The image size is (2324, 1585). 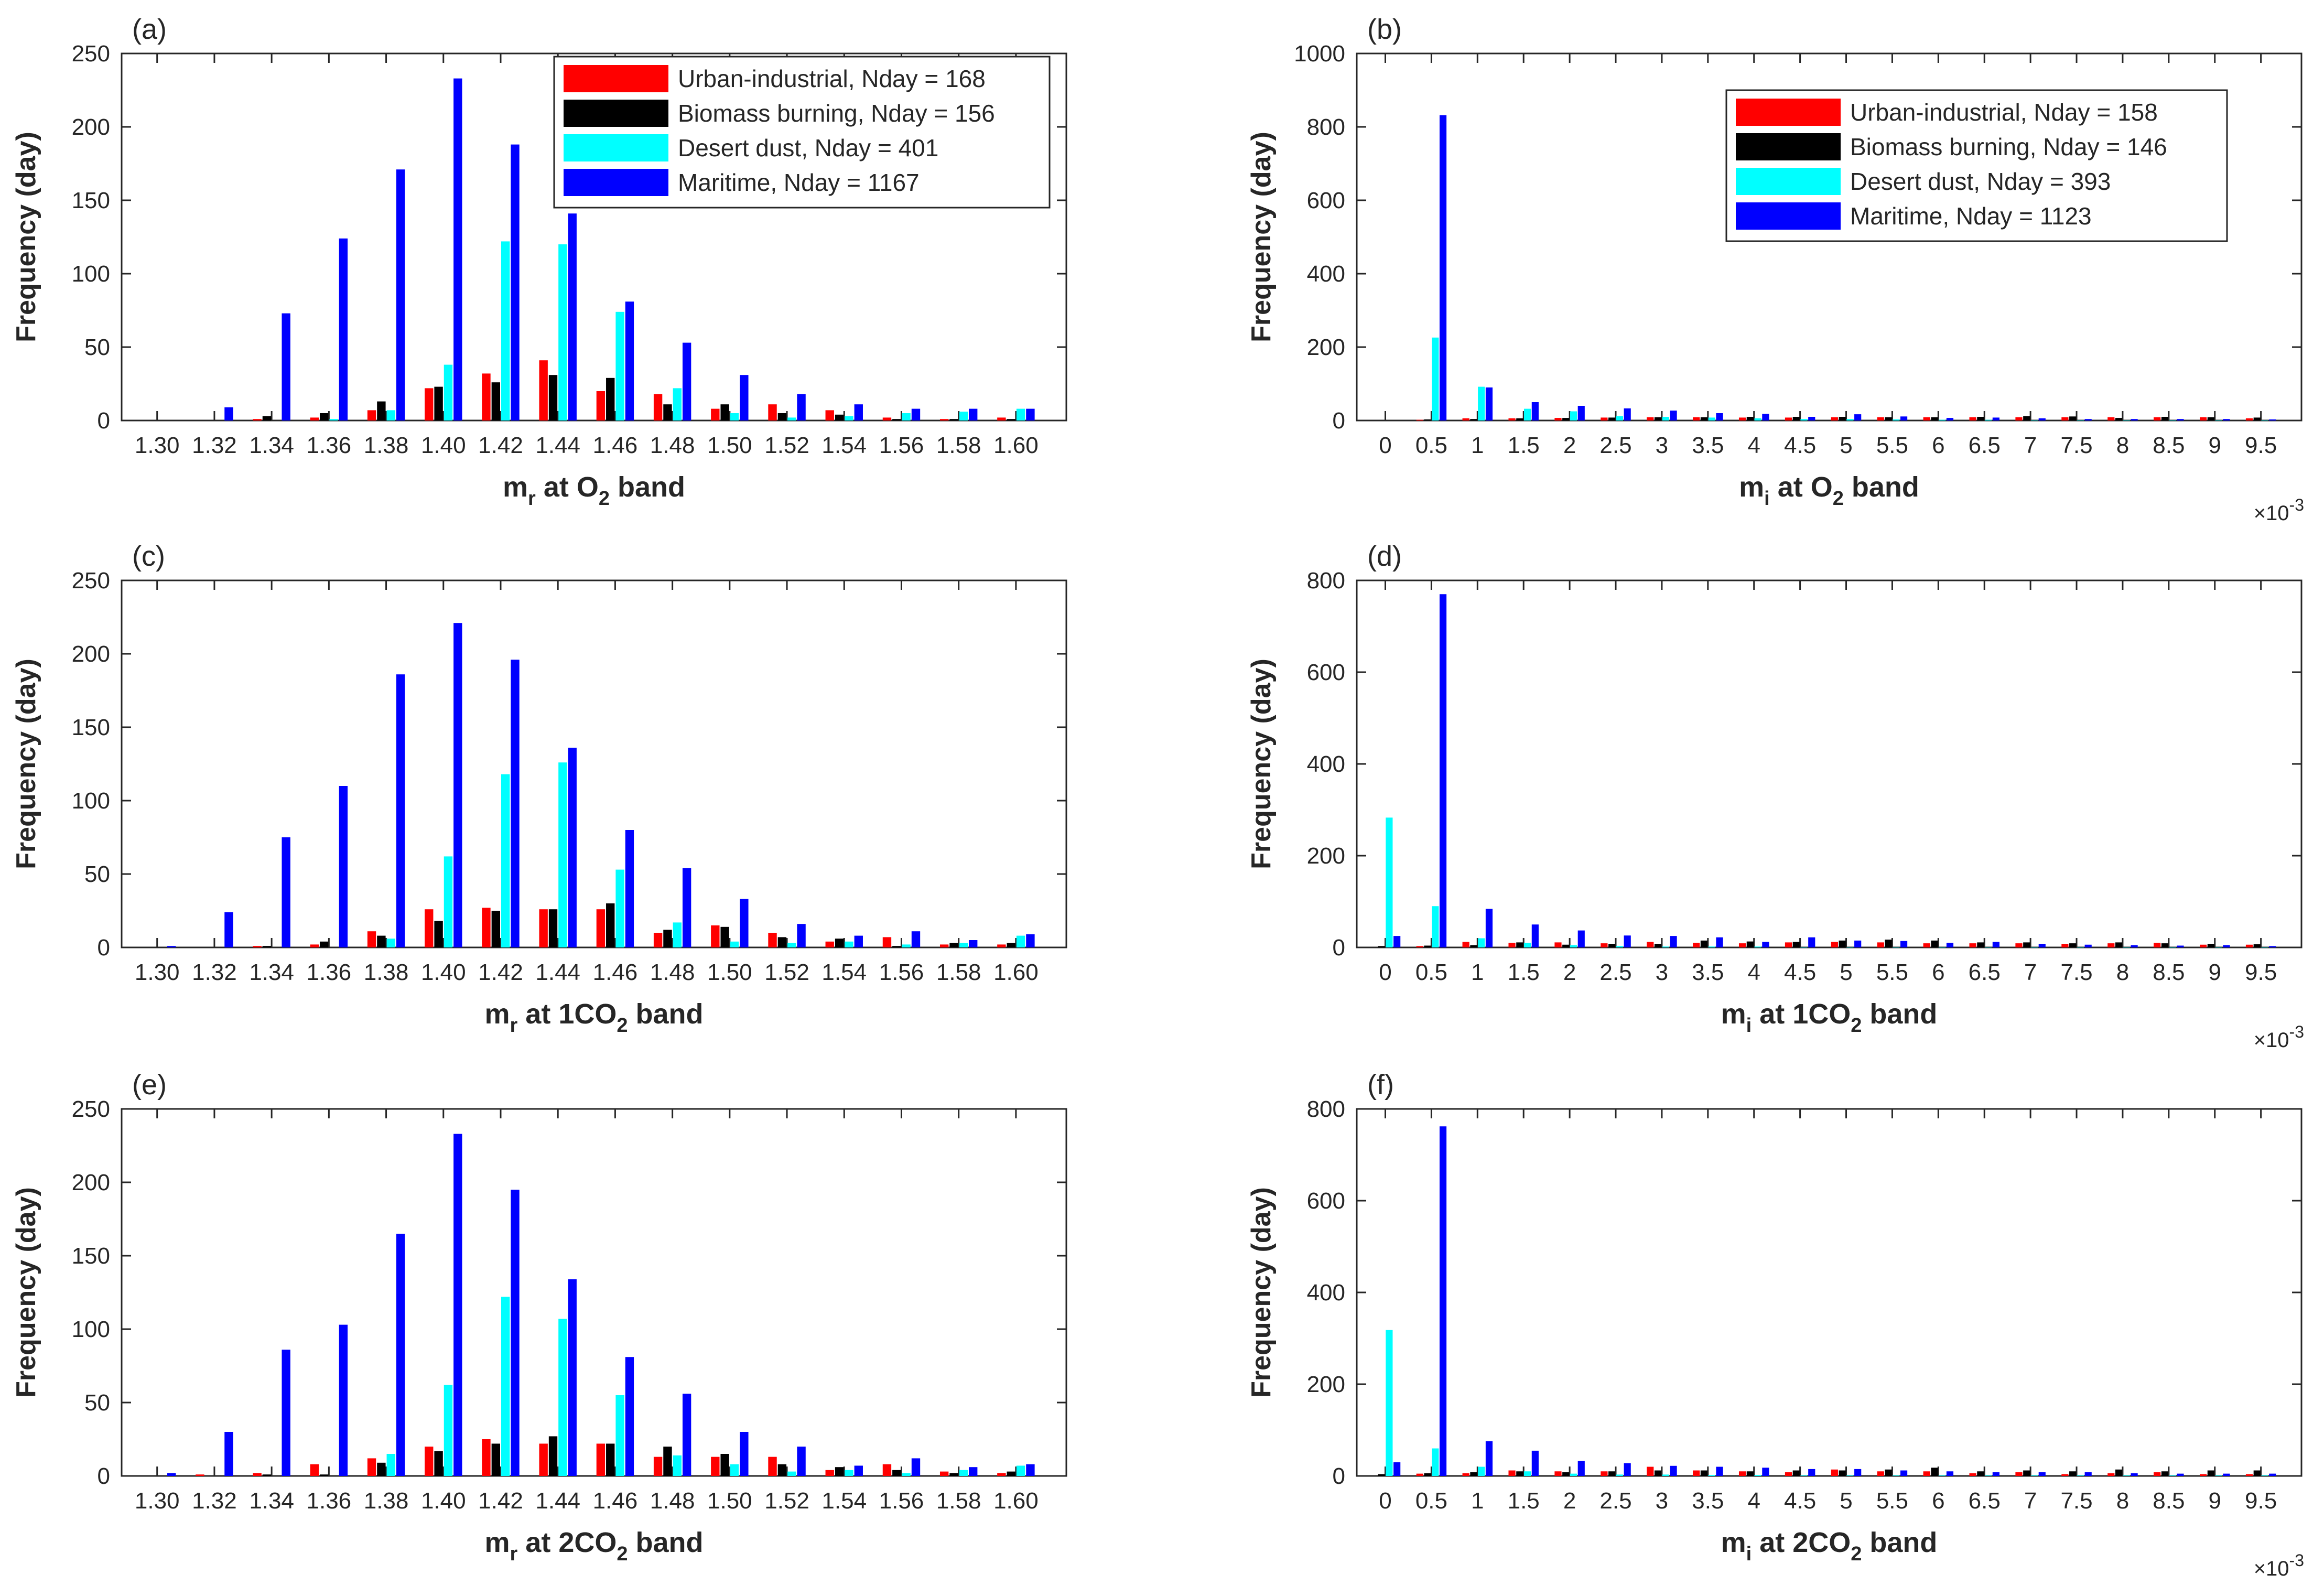 What do you see at coordinates (91, 1109) in the screenshot?
I see `y-tick-label: 250` at bounding box center [91, 1109].